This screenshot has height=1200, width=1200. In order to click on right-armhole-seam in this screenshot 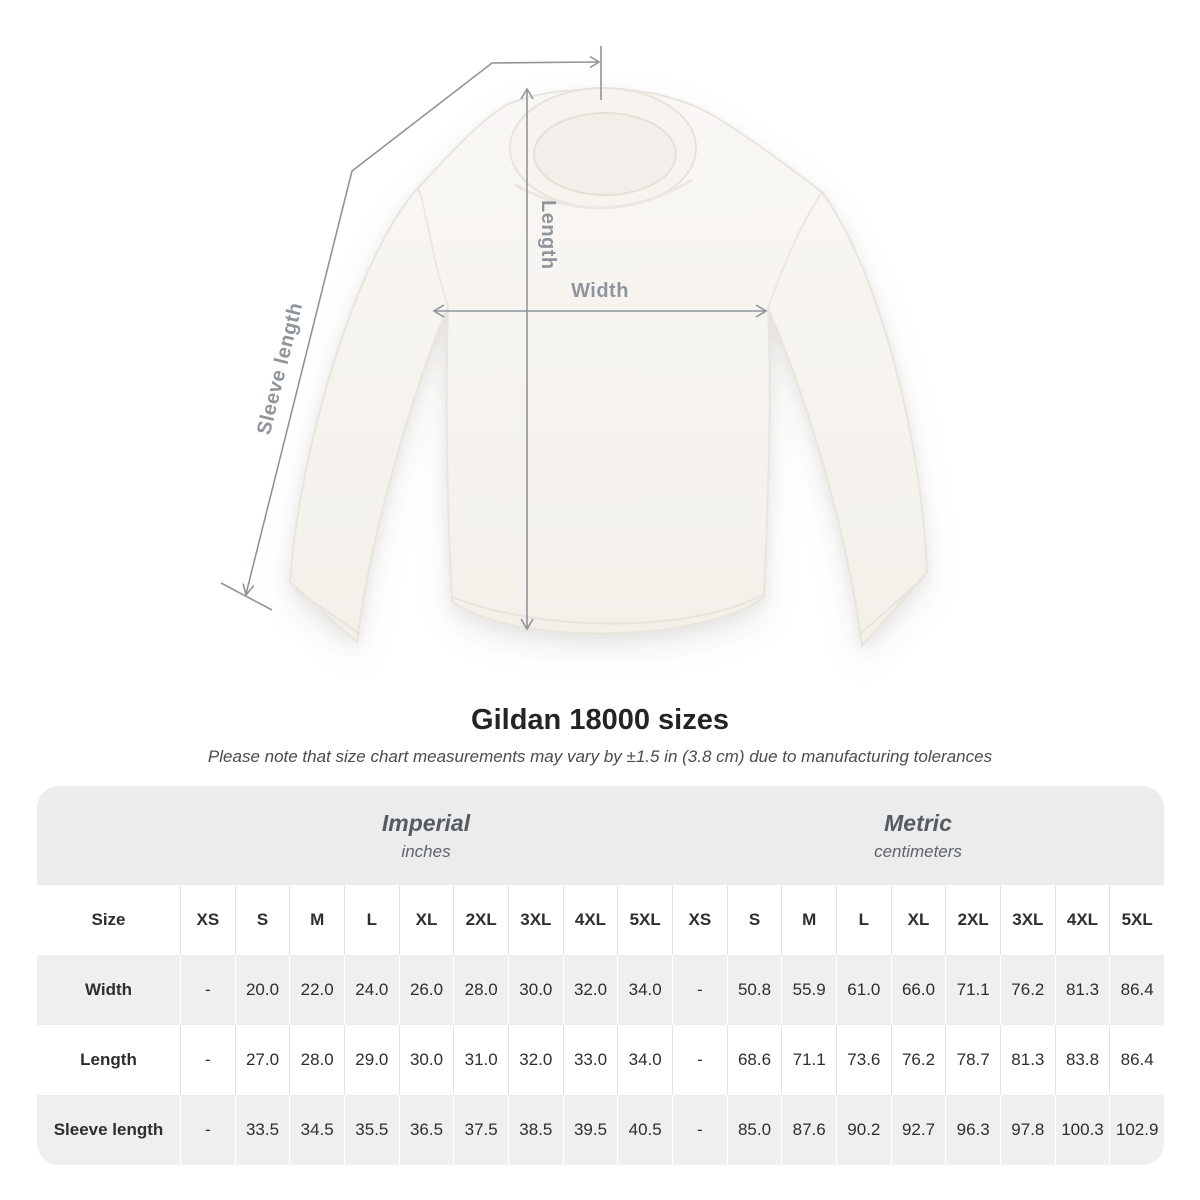, I will do `click(795, 250)`.